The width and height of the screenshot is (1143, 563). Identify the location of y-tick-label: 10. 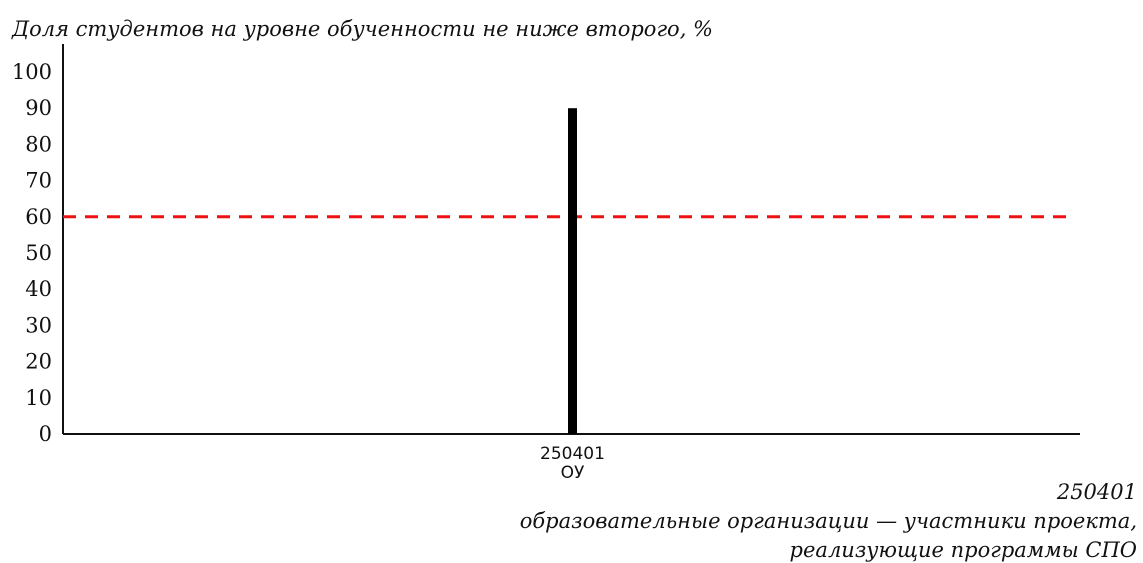
(38, 398).